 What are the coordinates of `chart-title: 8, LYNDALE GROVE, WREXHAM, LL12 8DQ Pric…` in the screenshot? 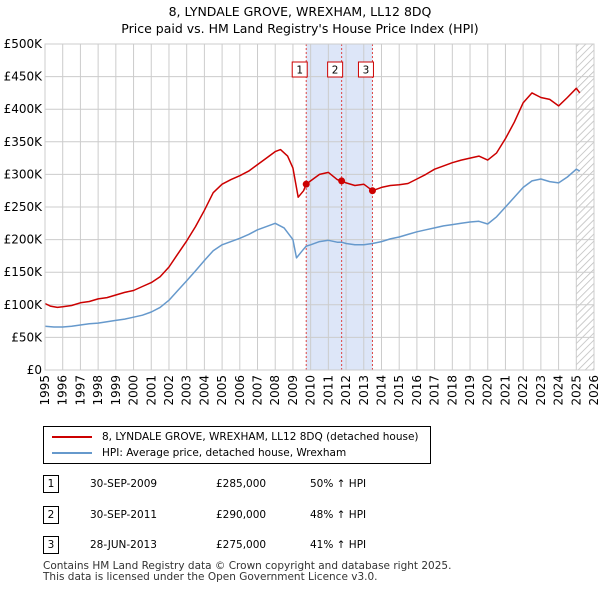 It's located at (300, 20).